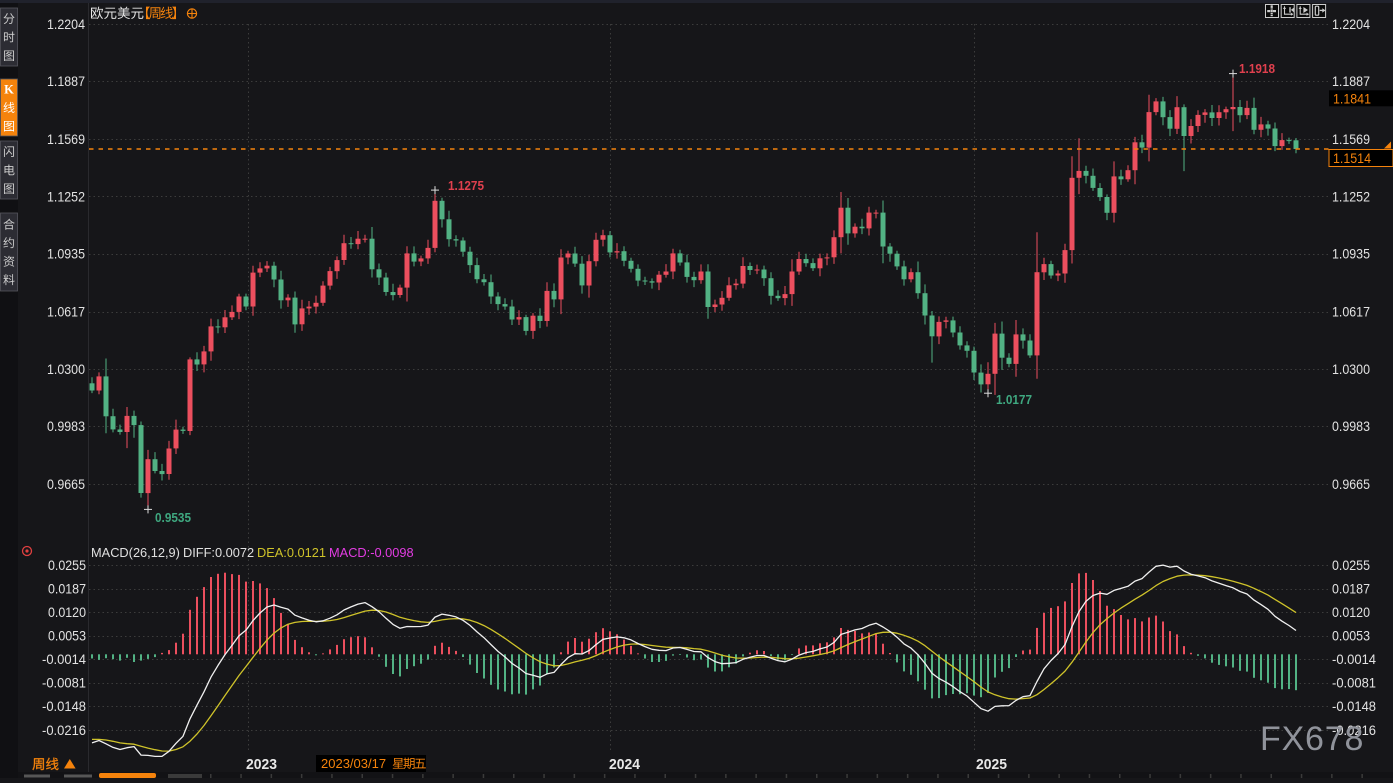 The image size is (1393, 783). I want to click on svg-text: 2023, so click(261, 764).